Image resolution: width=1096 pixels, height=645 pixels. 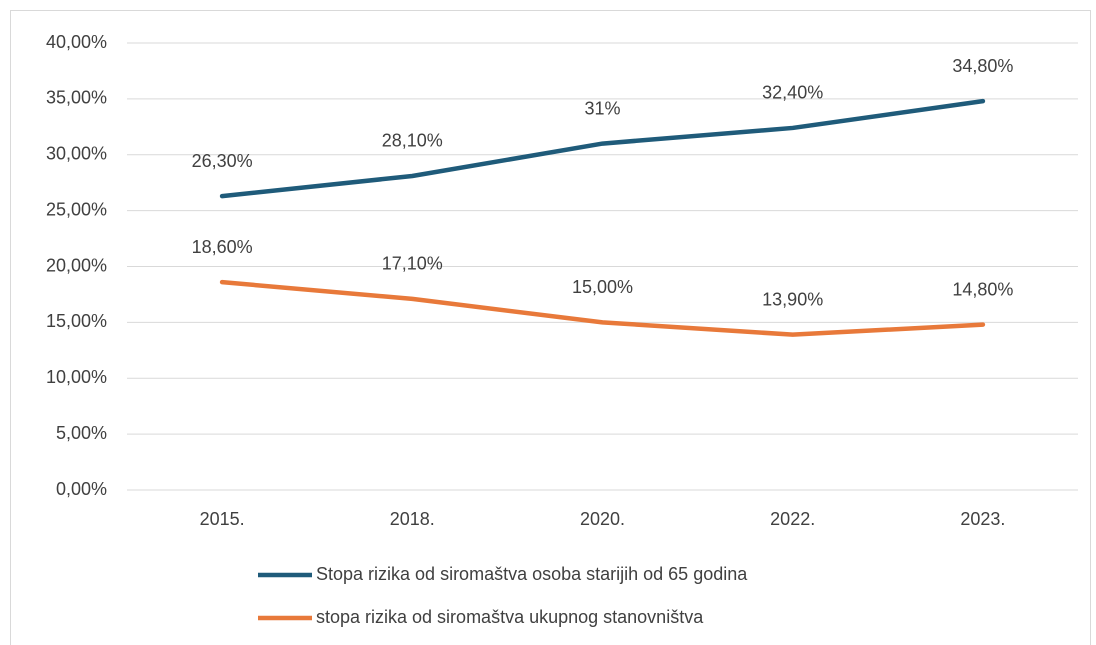 What do you see at coordinates (81, 433) in the screenshot?
I see `y-tick-label: 5,00%` at bounding box center [81, 433].